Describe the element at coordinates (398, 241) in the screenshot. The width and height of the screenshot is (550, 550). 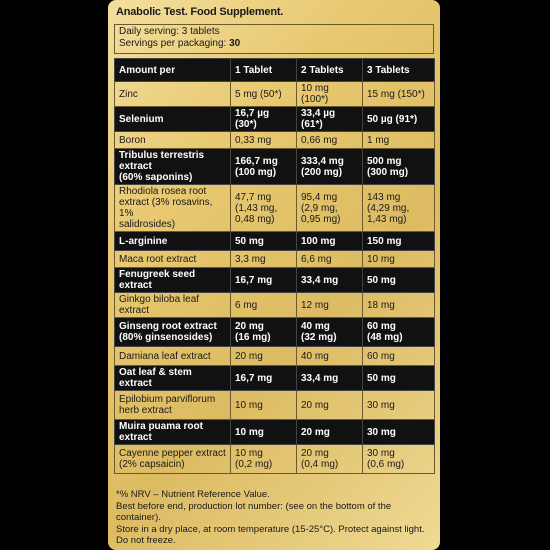
I see `amount-cell: 150 mg` at that location.